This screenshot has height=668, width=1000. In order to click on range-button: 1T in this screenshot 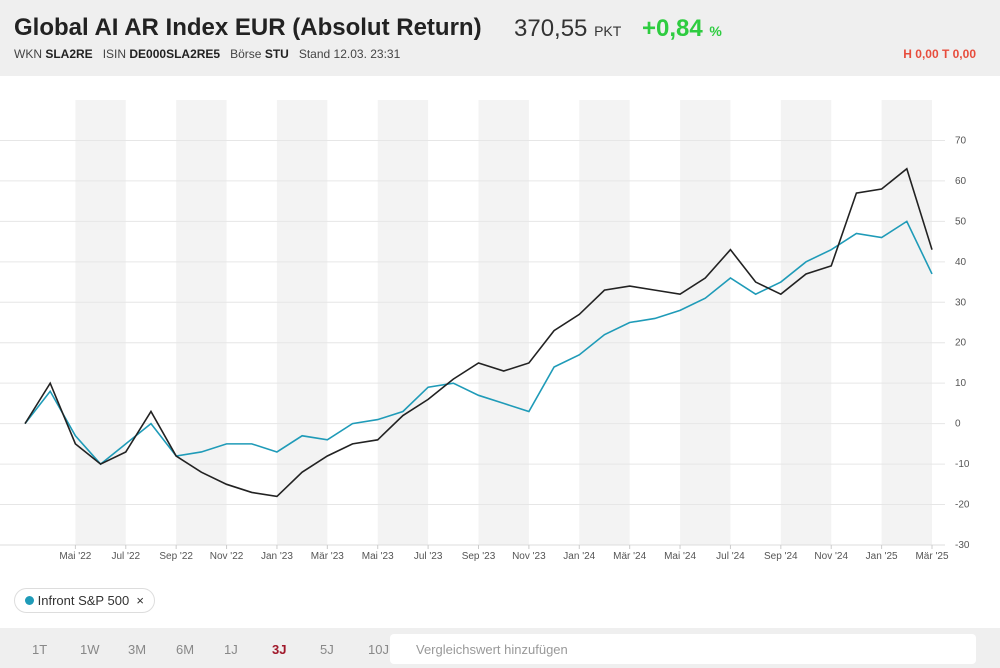, I will do `click(40, 649)`.